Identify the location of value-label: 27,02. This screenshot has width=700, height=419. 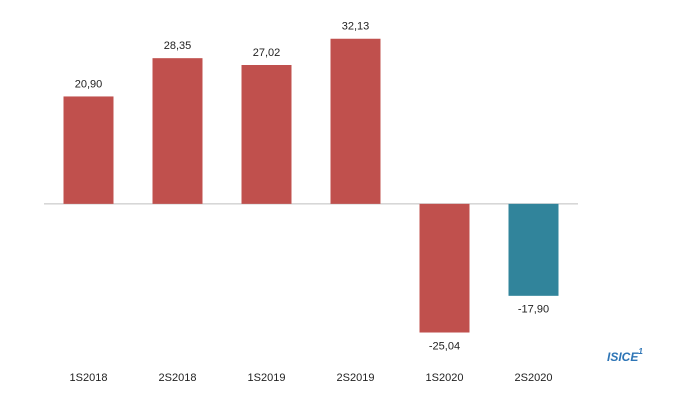
(267, 53).